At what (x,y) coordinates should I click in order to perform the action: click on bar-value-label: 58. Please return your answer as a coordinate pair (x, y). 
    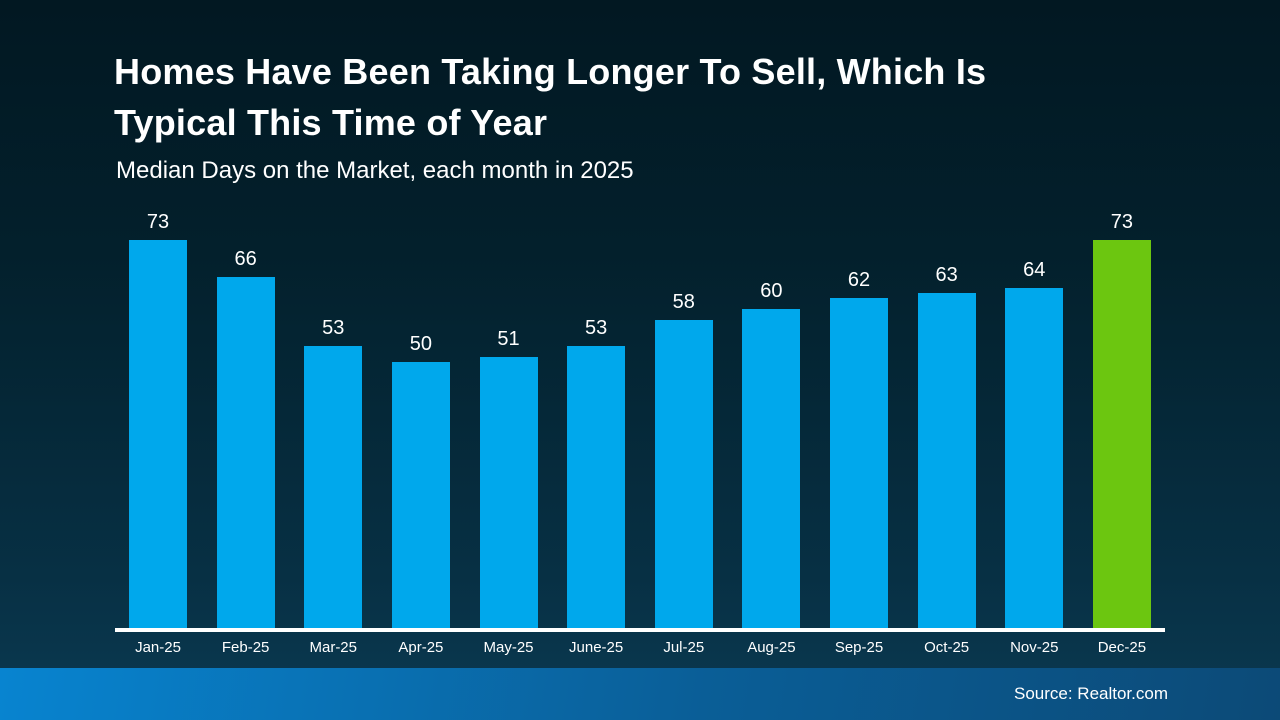
    Looking at the image, I should click on (683, 302).